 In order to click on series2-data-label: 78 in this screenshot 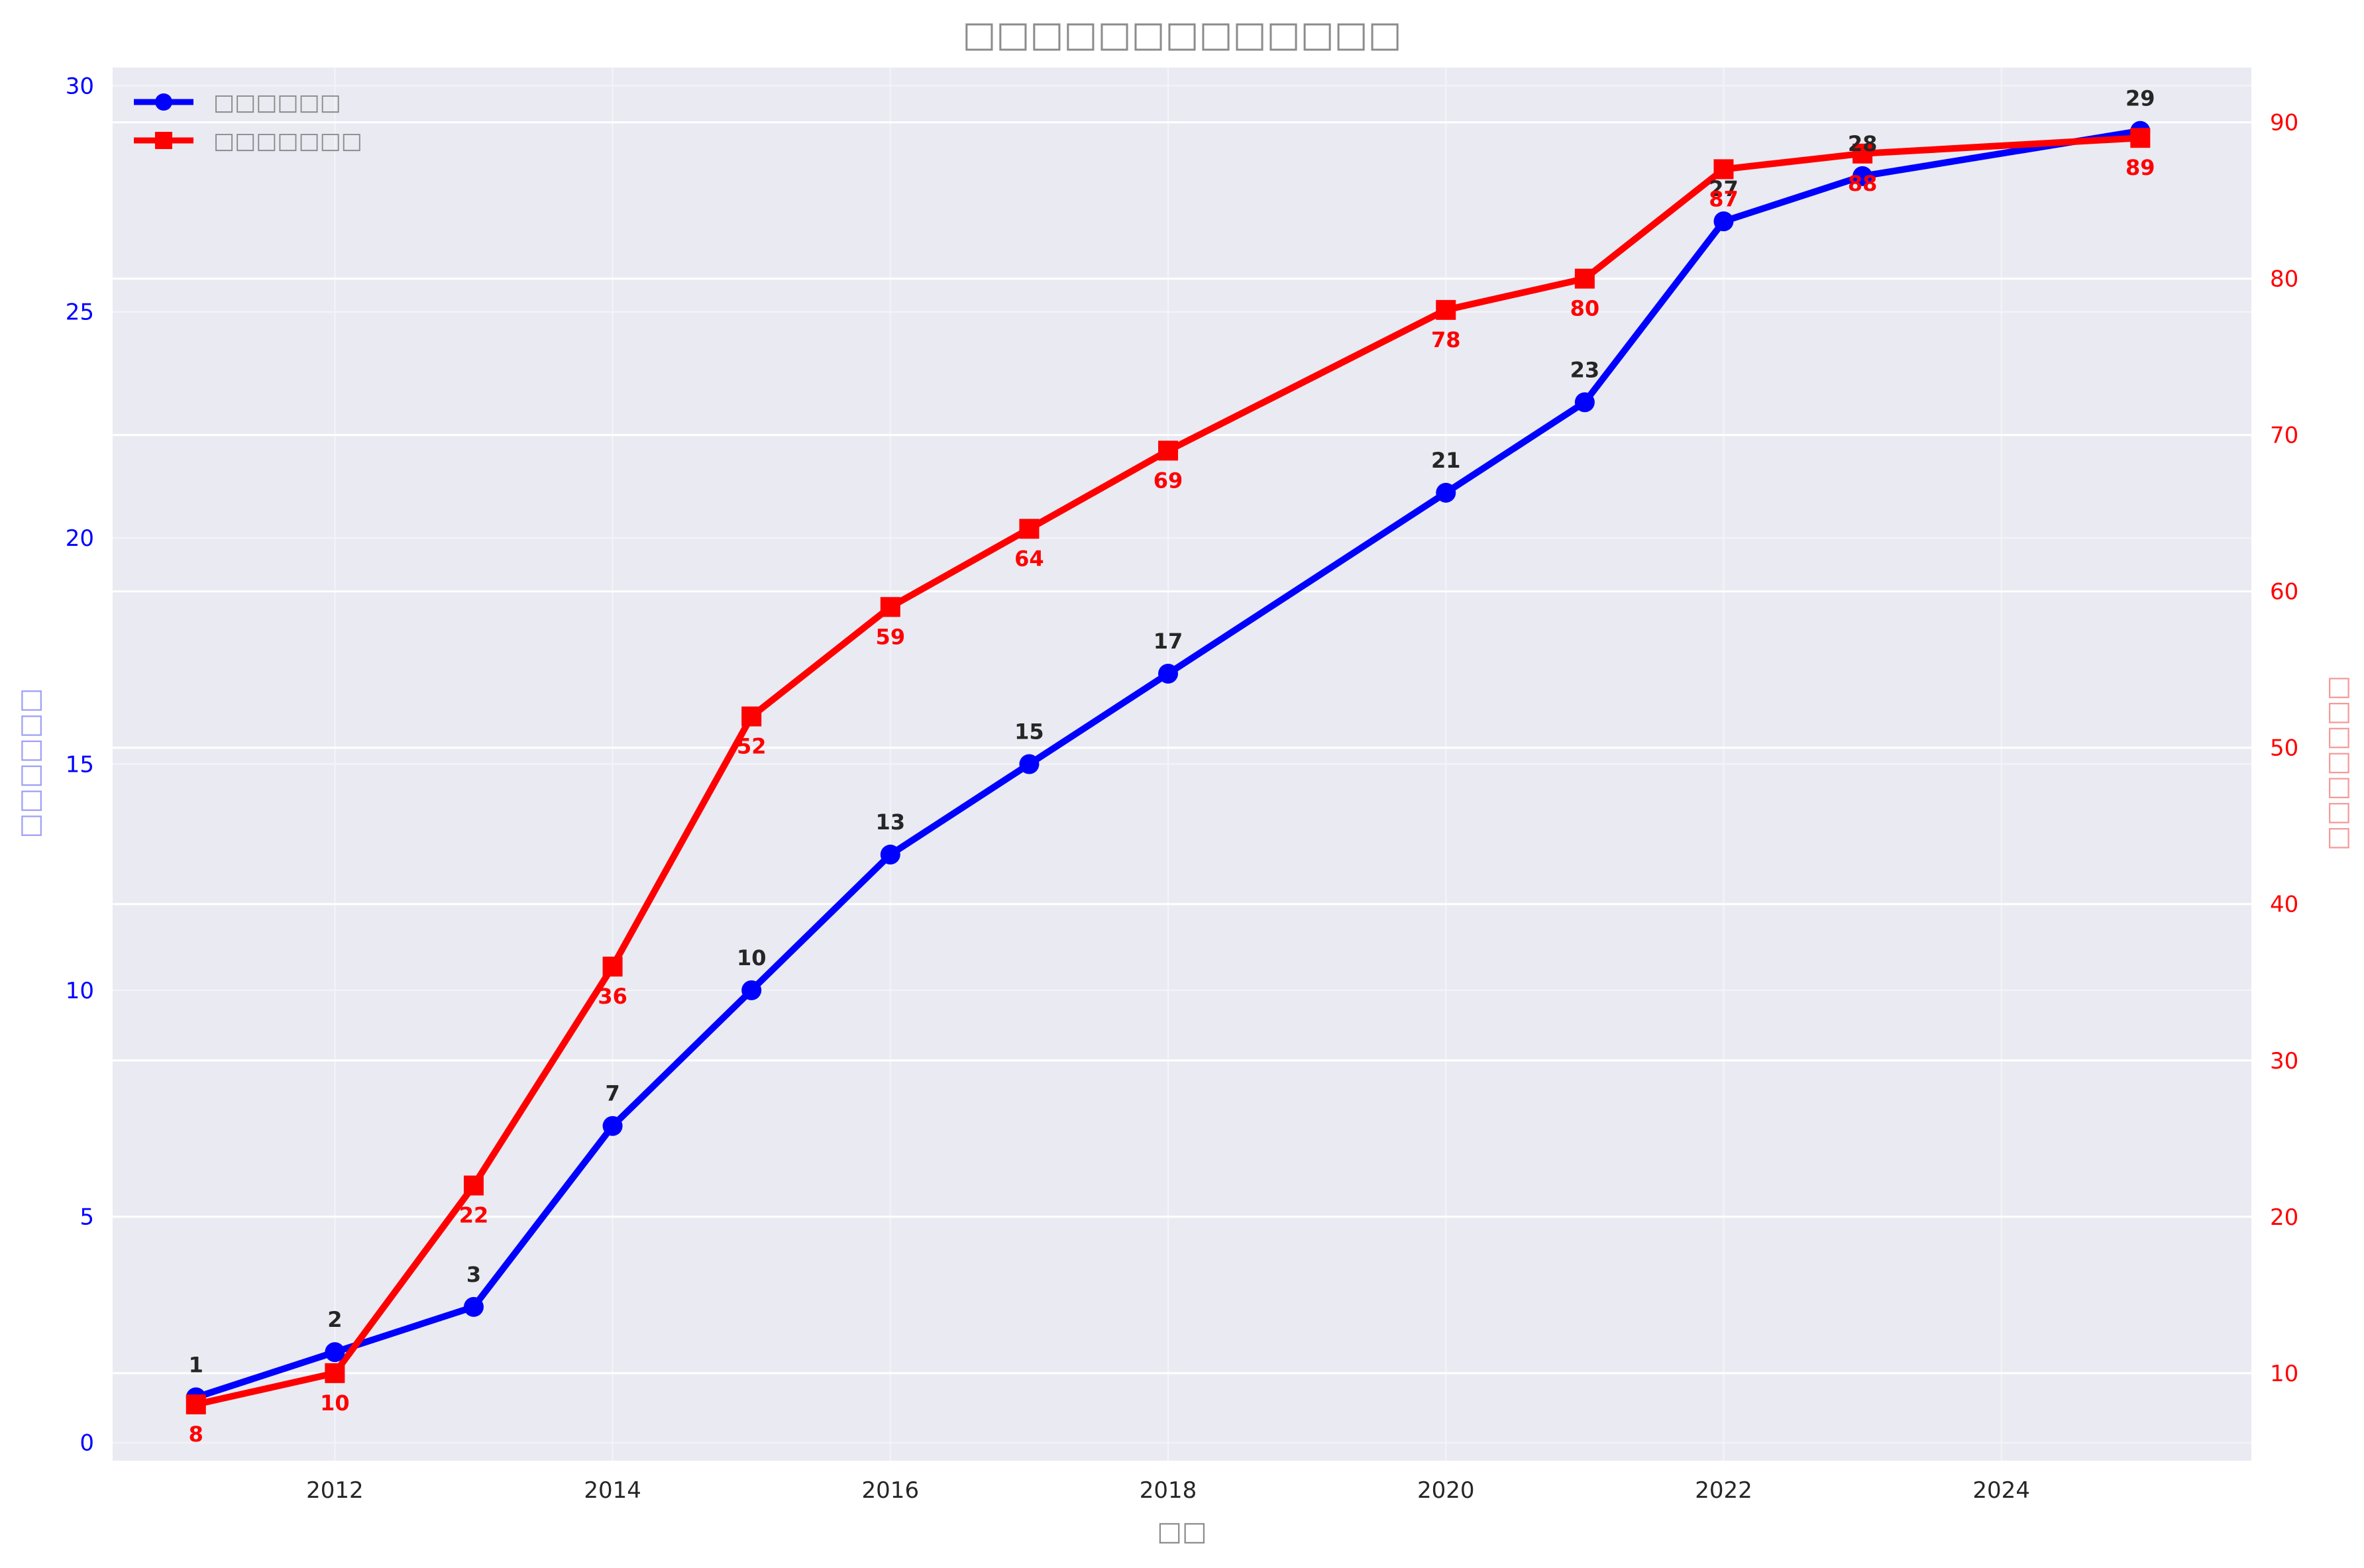, I will do `click(1446, 339)`.